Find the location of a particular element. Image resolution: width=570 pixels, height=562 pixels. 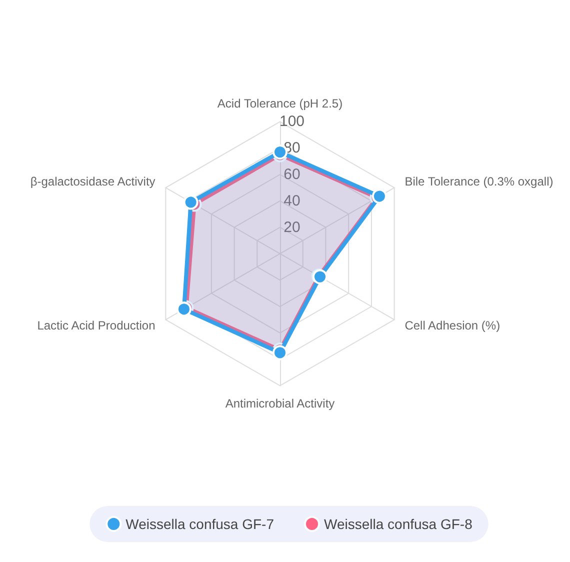

spoke-label: Lactic Acid Production is located at coordinates (96, 325).